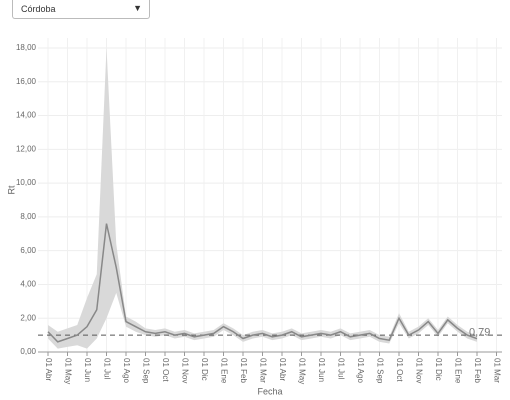  What do you see at coordinates (269, 391) in the screenshot?
I see `x-axis-label: Fecha` at bounding box center [269, 391].